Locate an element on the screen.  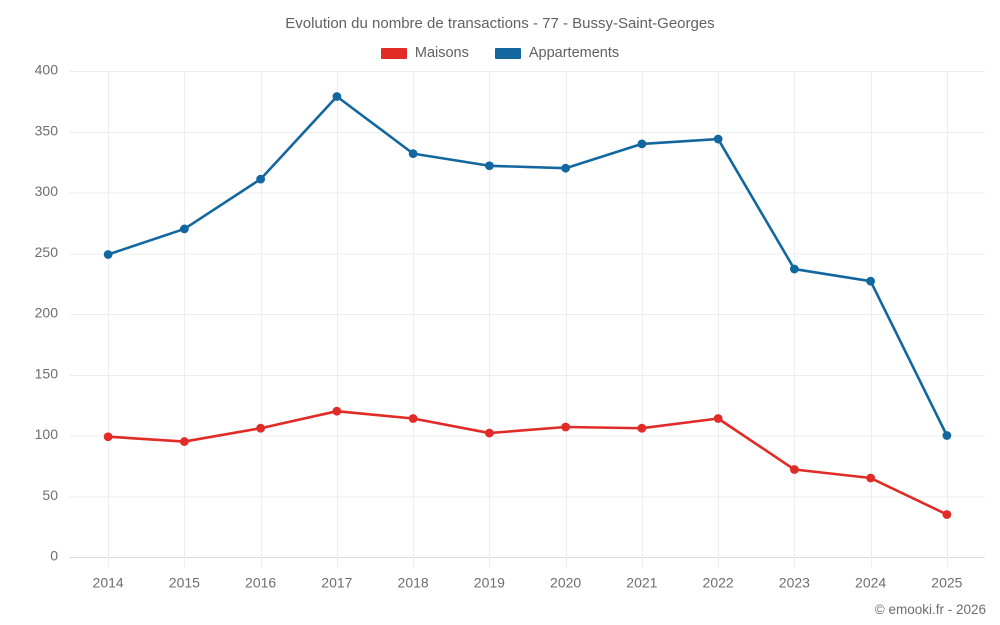
x-axis-tick-label: 2025 is located at coordinates (946, 582).